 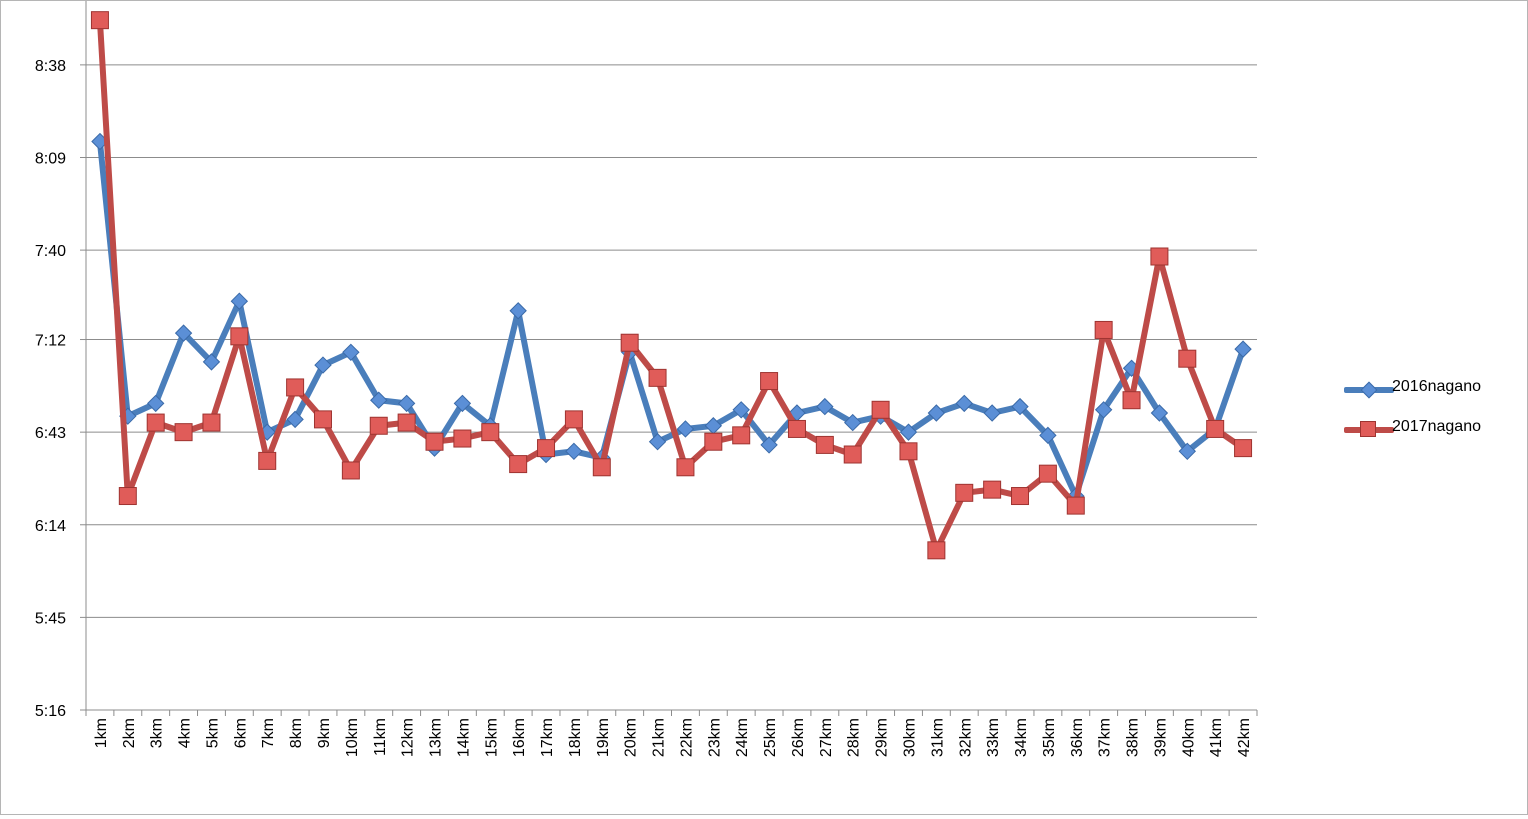 What do you see at coordinates (1049, 737) in the screenshot?
I see `x-tick-label: 35km` at bounding box center [1049, 737].